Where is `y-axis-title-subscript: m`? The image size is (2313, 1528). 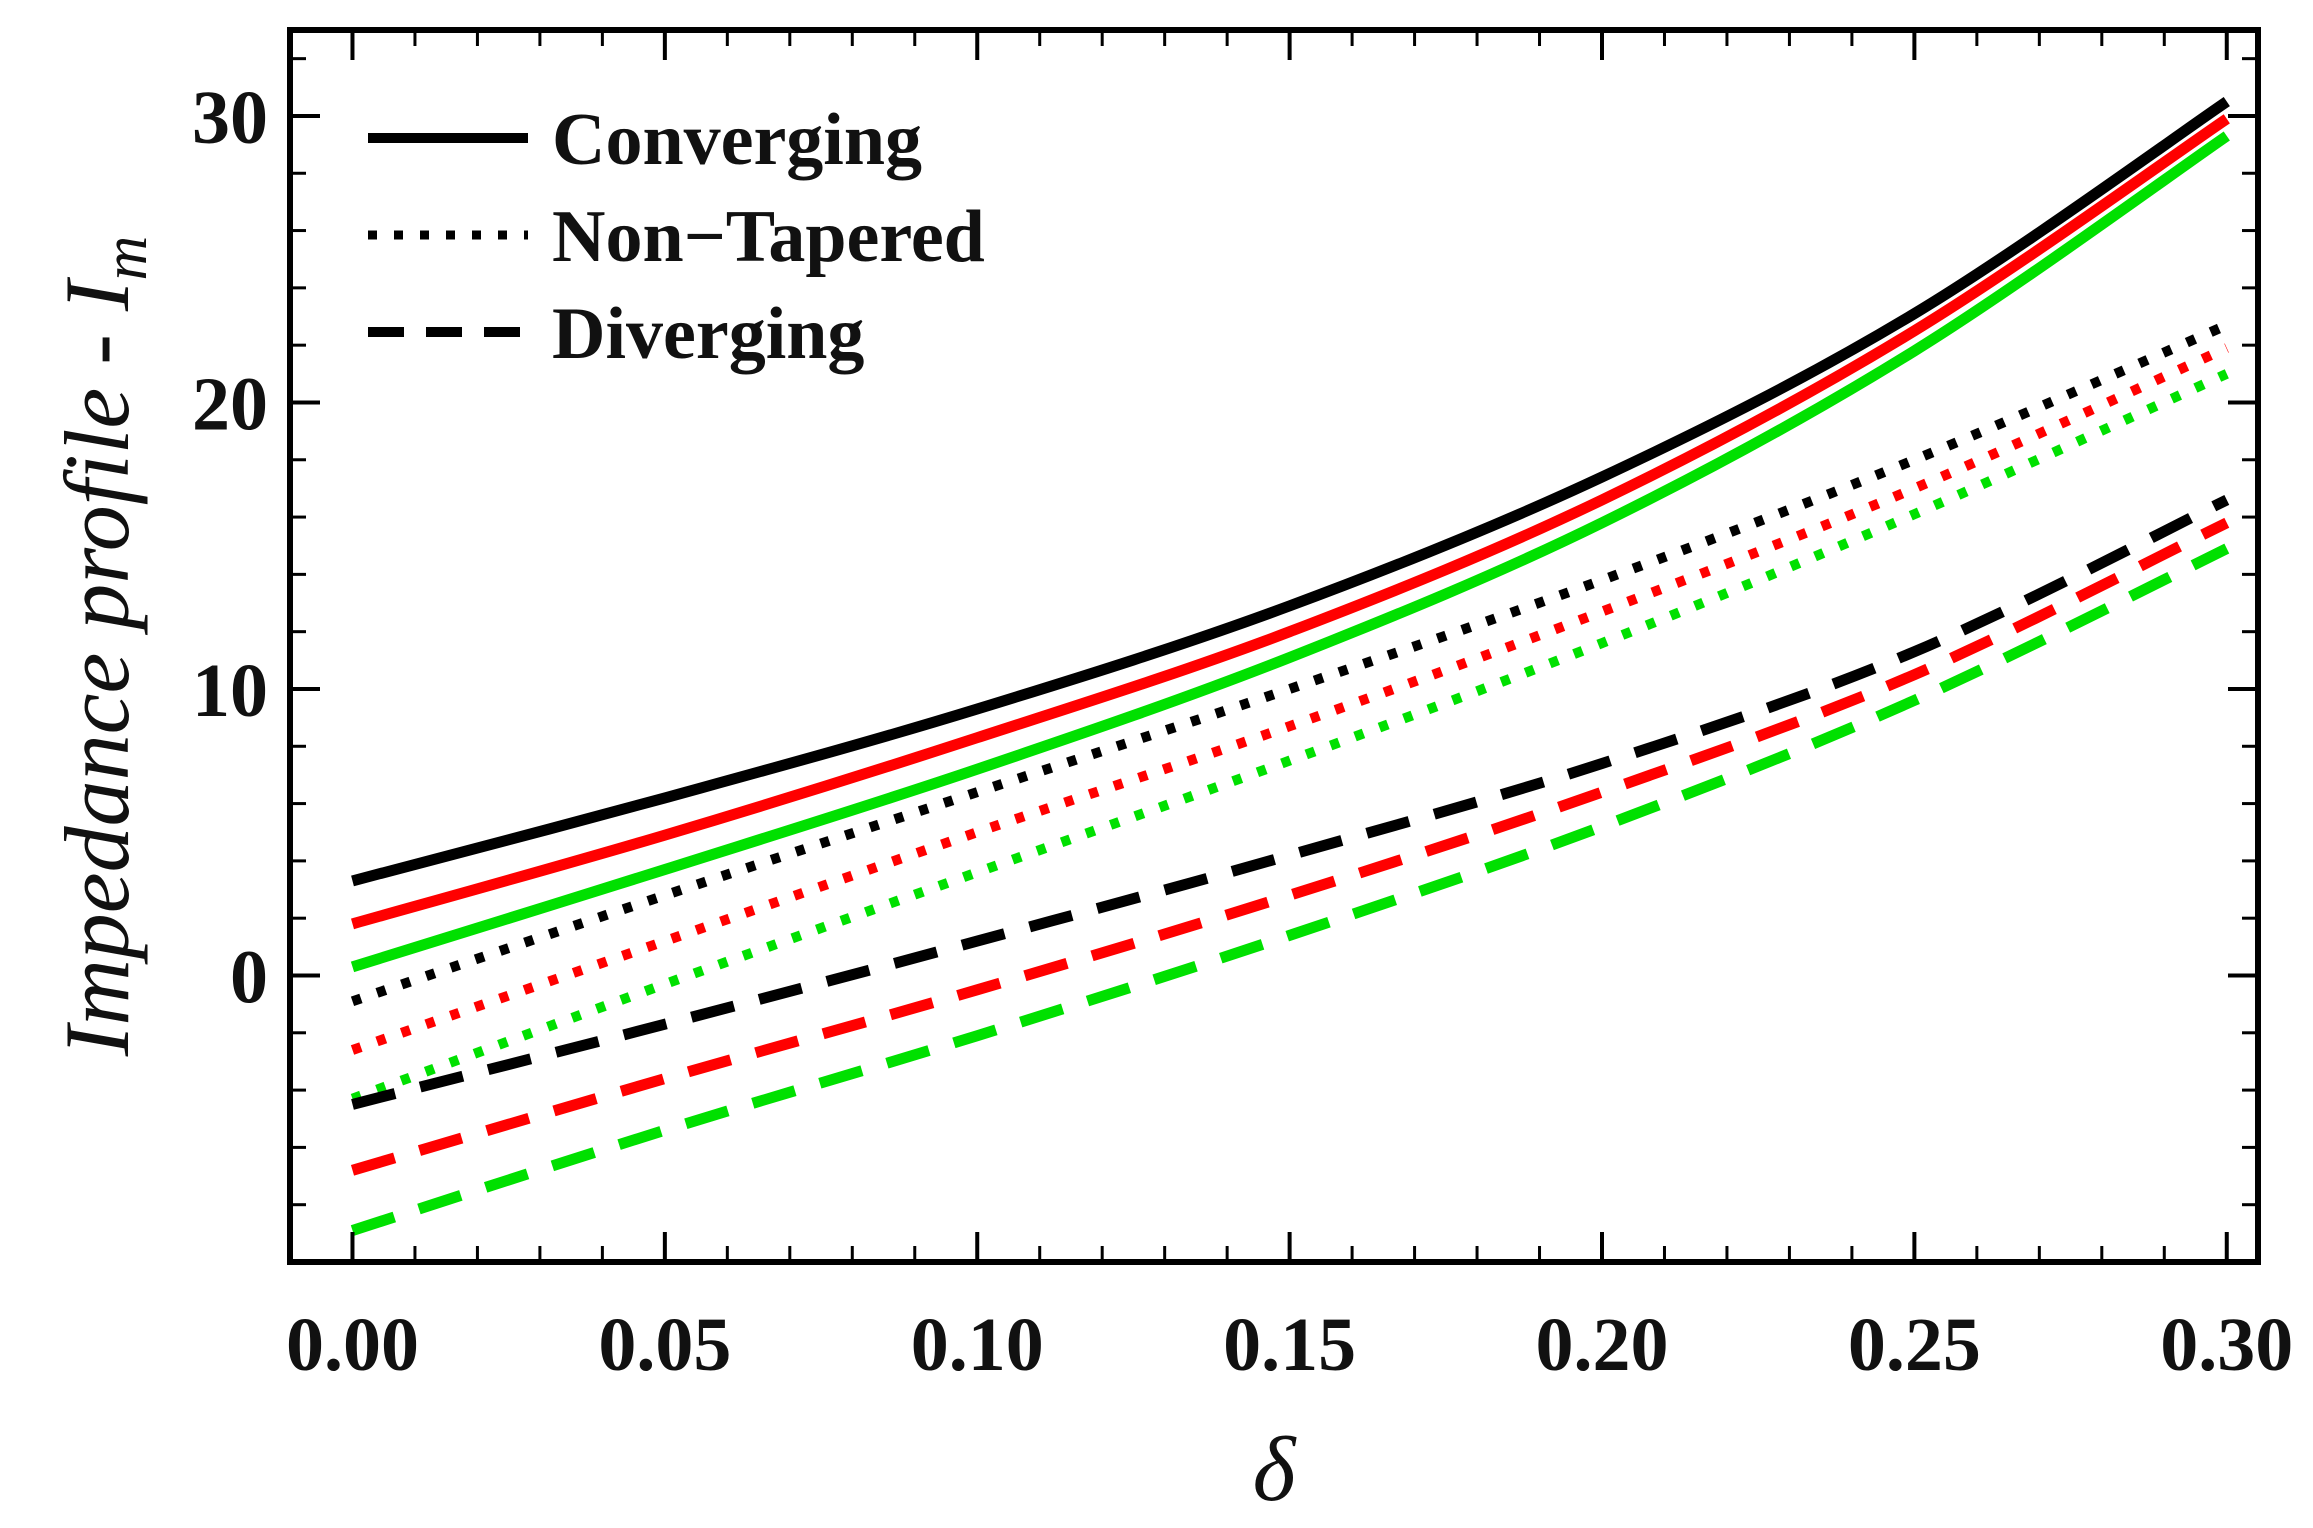
y-axis-title-subscript: m is located at coordinates (126, 258).